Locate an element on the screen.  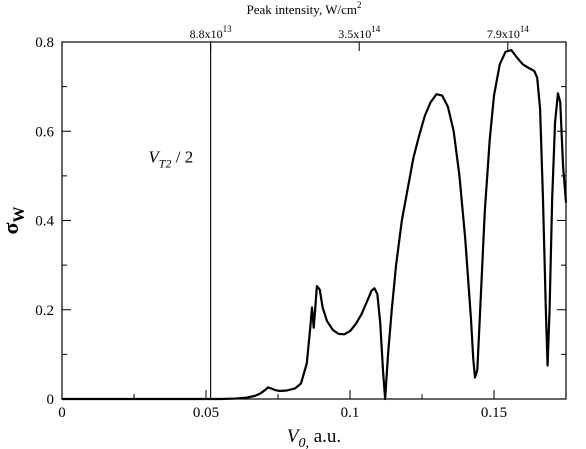
top-tick-label: 3.5x10¹⁴ is located at coordinates (359, 32).